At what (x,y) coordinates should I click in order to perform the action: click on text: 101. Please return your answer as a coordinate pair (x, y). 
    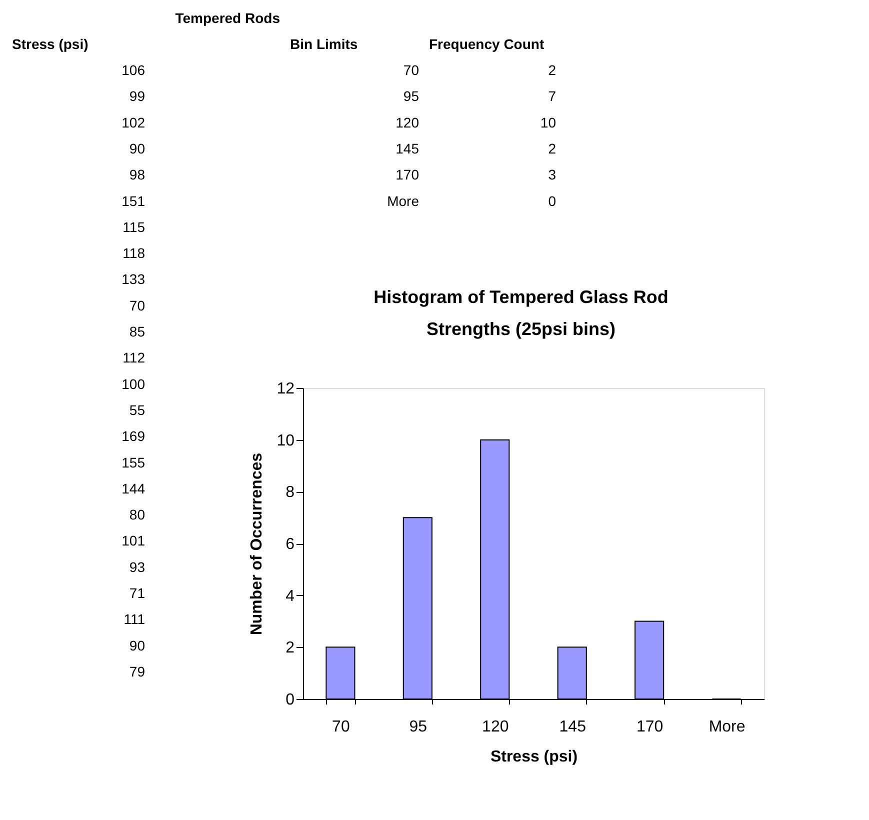
    Looking at the image, I should click on (134, 540).